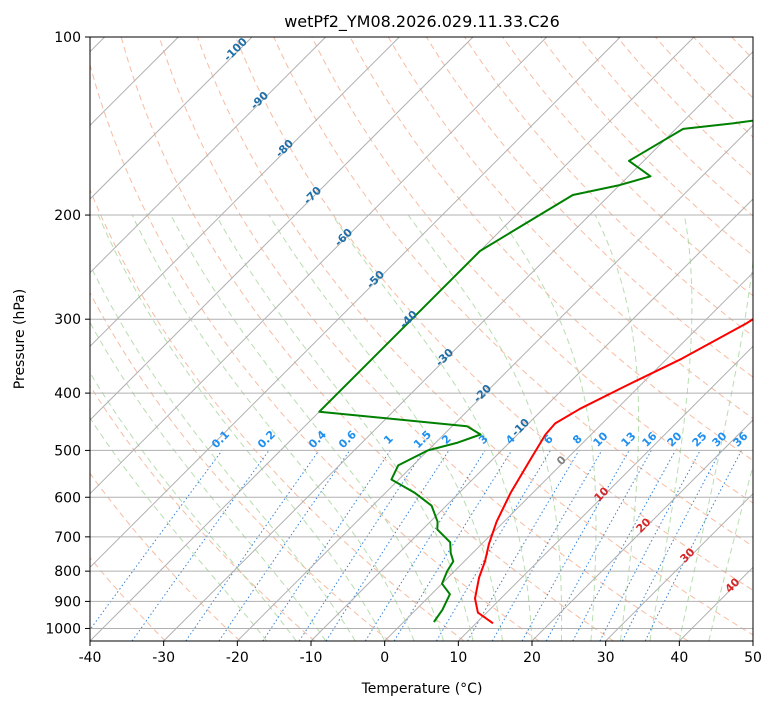 The height and width of the screenshot is (708, 775). What do you see at coordinates (311, 658) in the screenshot?
I see `x-tick-label: -10` at bounding box center [311, 658].